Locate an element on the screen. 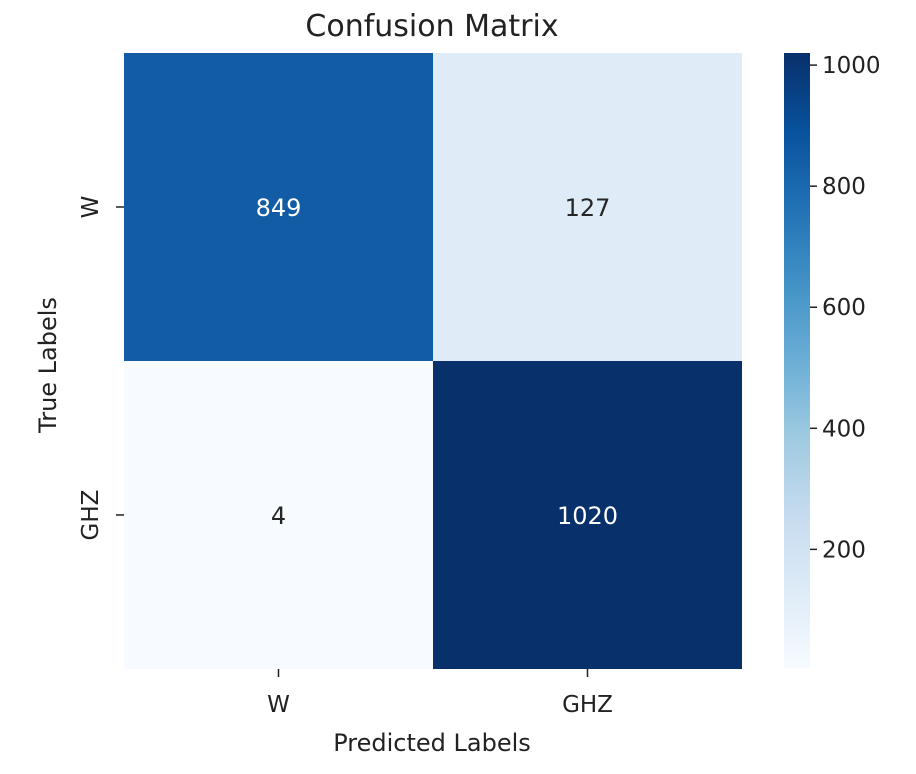 This screenshot has width=916, height=774. colorbar-tick-label: 600 is located at coordinates (844, 308).